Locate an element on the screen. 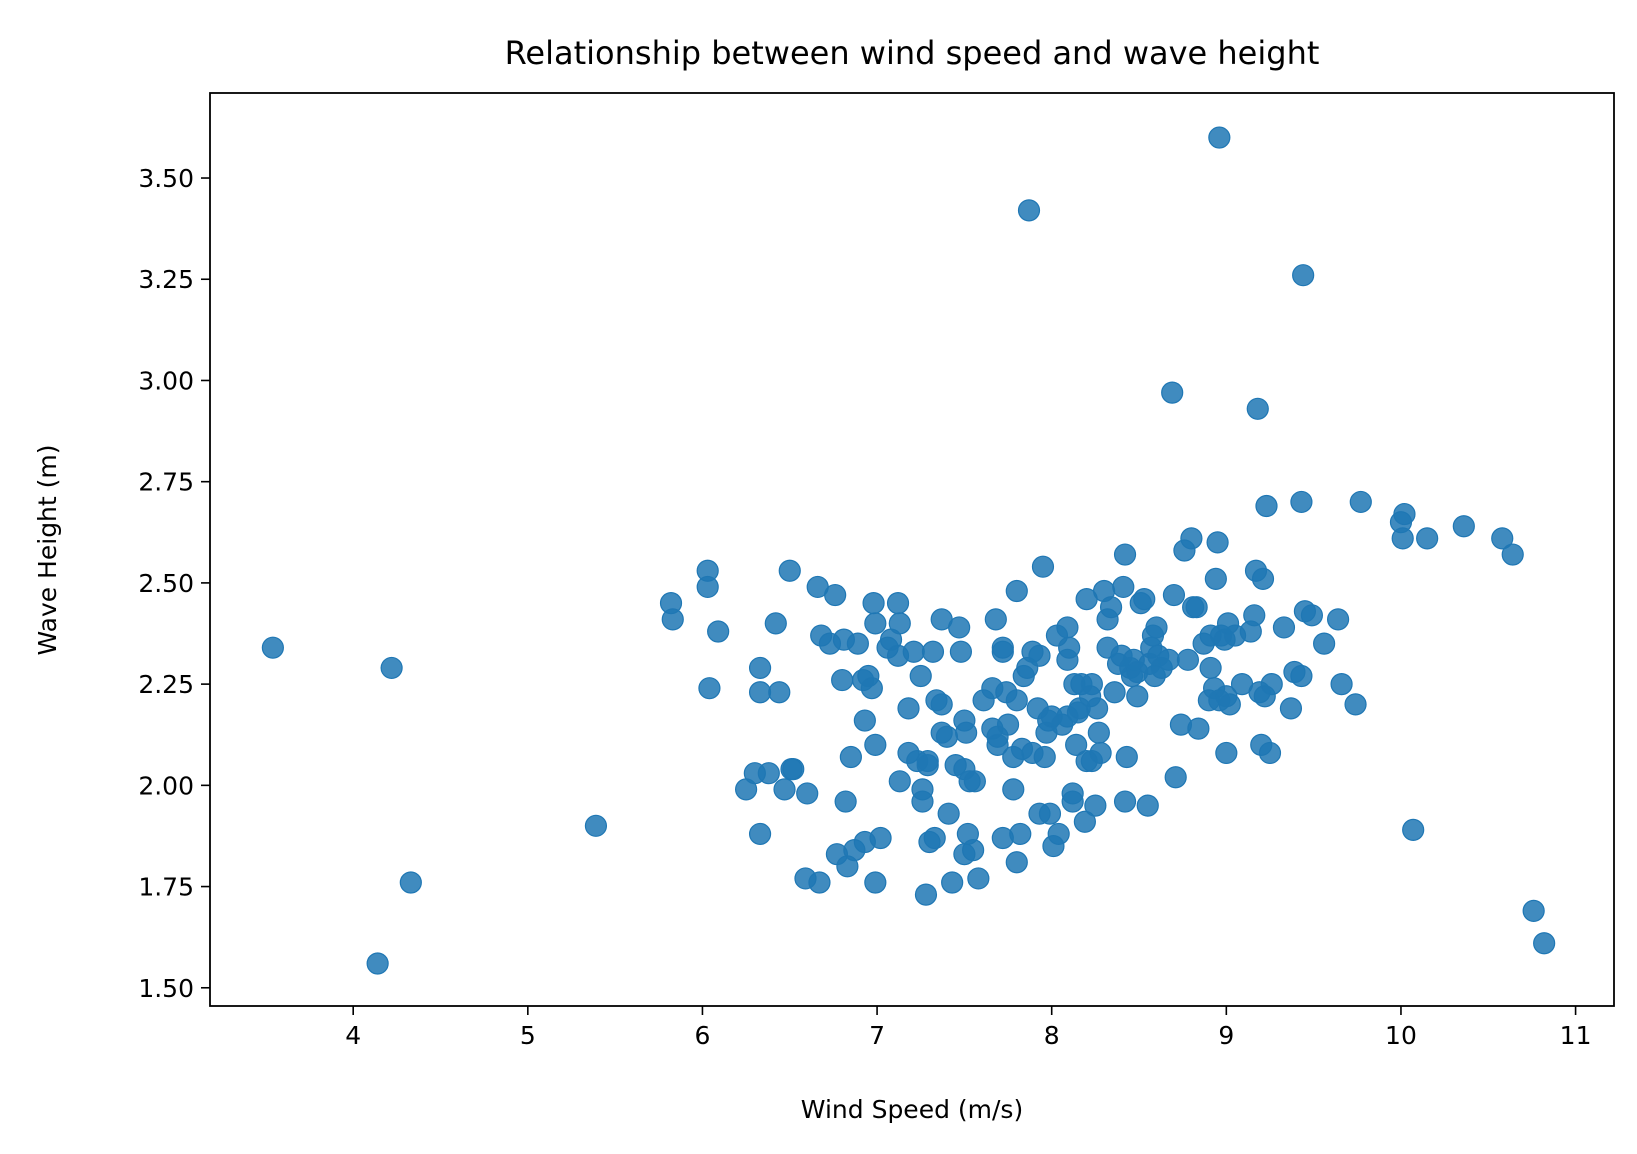  y-tick-label: 2.50 is located at coordinates (166, 583).